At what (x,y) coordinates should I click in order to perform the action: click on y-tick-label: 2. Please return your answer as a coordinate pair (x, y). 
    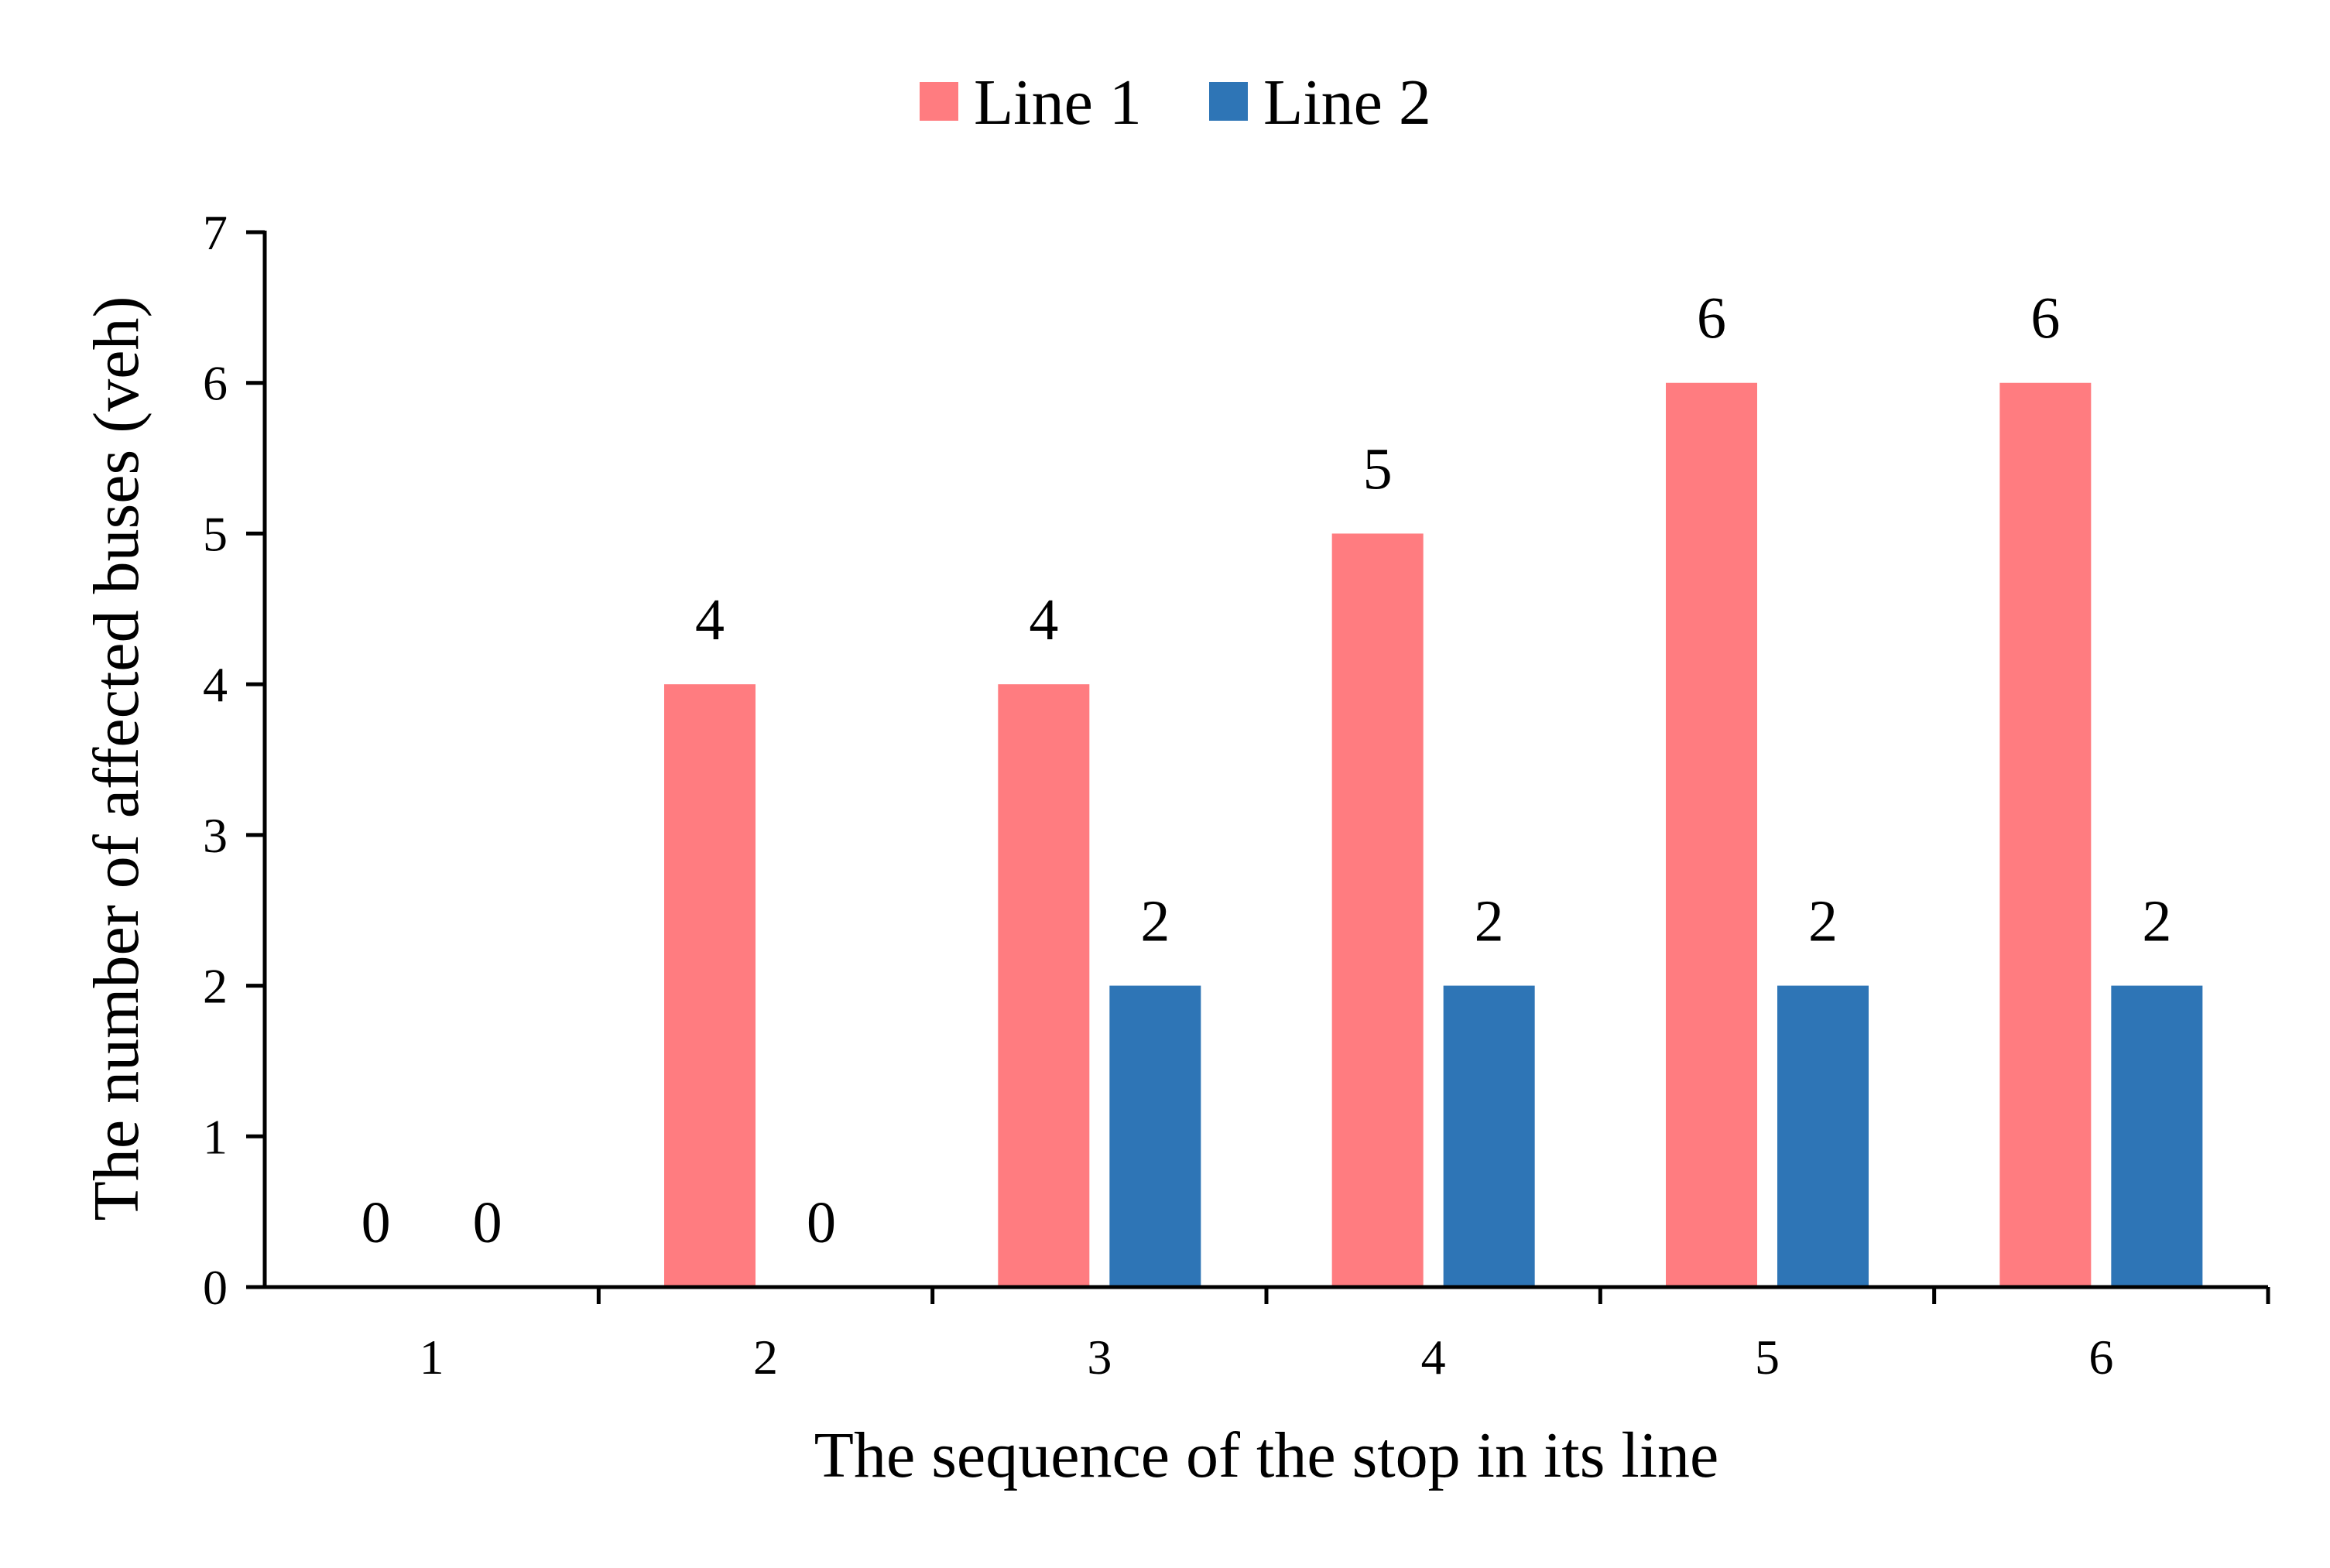
    Looking at the image, I should click on (215, 986).